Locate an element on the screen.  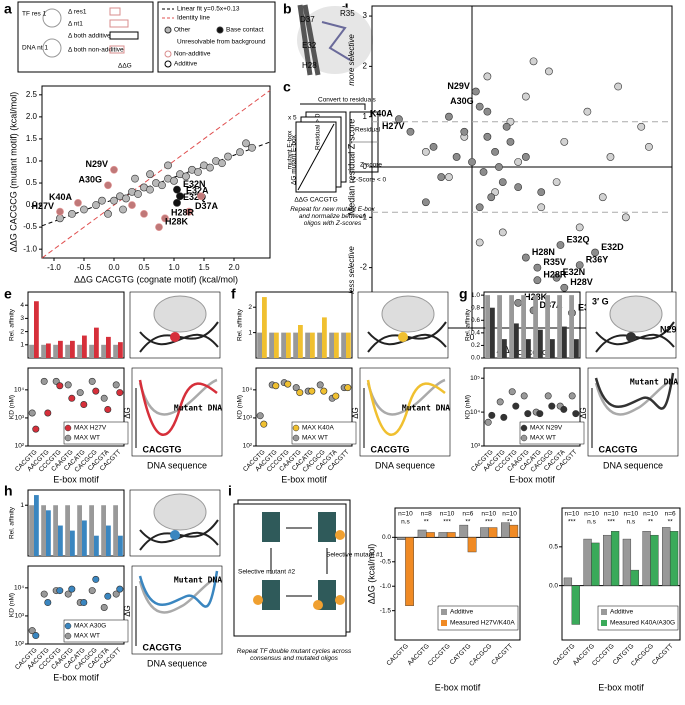
point-label: H28V is located at coordinates (581, 282).